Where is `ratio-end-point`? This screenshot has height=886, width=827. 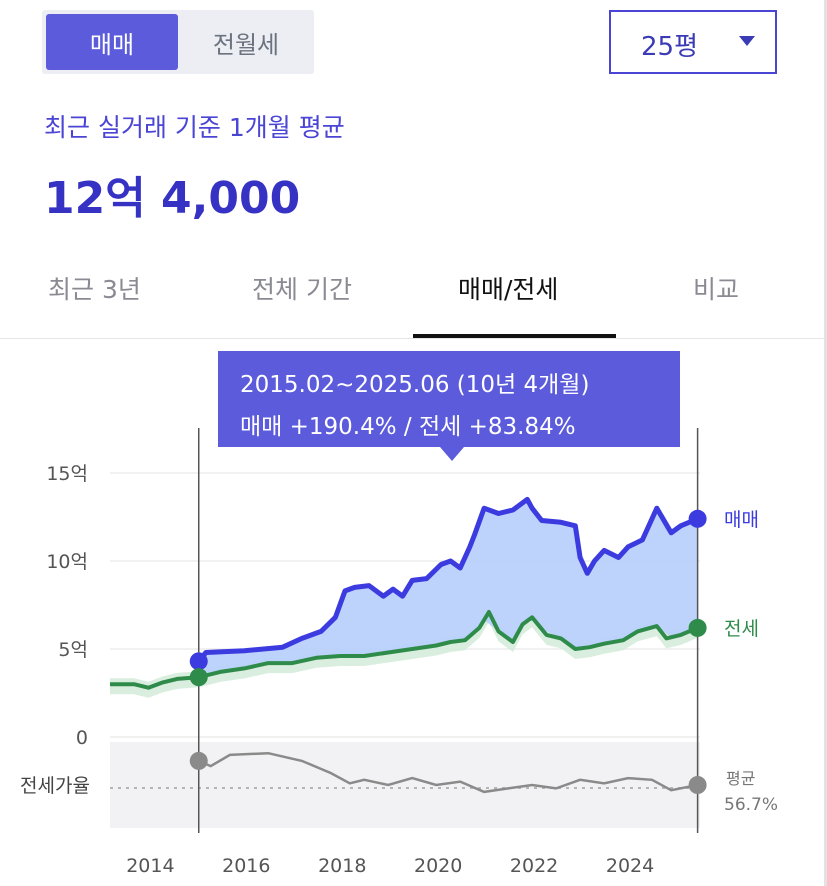
ratio-end-point is located at coordinates (697, 785).